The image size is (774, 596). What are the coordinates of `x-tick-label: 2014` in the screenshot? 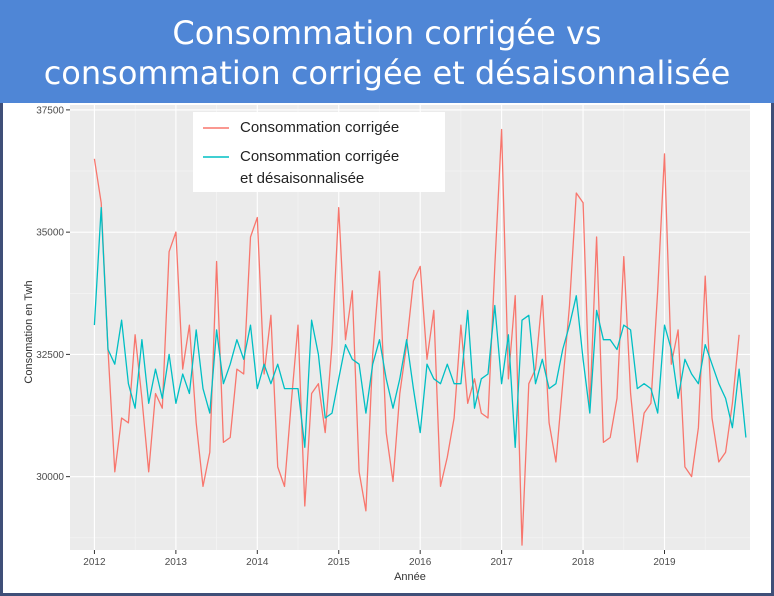 It's located at (257, 562).